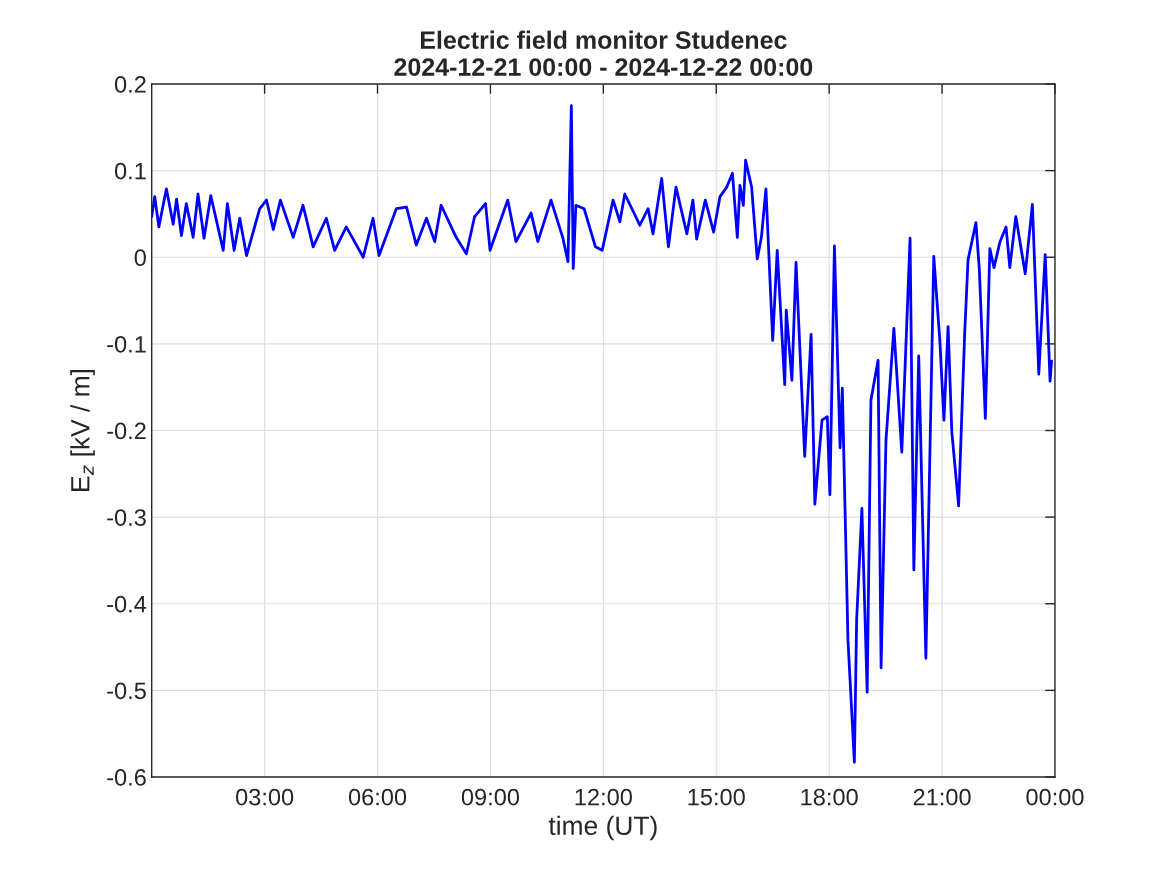 The width and height of the screenshot is (1167, 875). Describe the element at coordinates (829, 797) in the screenshot. I see `x-tick-label: 18:00` at that location.